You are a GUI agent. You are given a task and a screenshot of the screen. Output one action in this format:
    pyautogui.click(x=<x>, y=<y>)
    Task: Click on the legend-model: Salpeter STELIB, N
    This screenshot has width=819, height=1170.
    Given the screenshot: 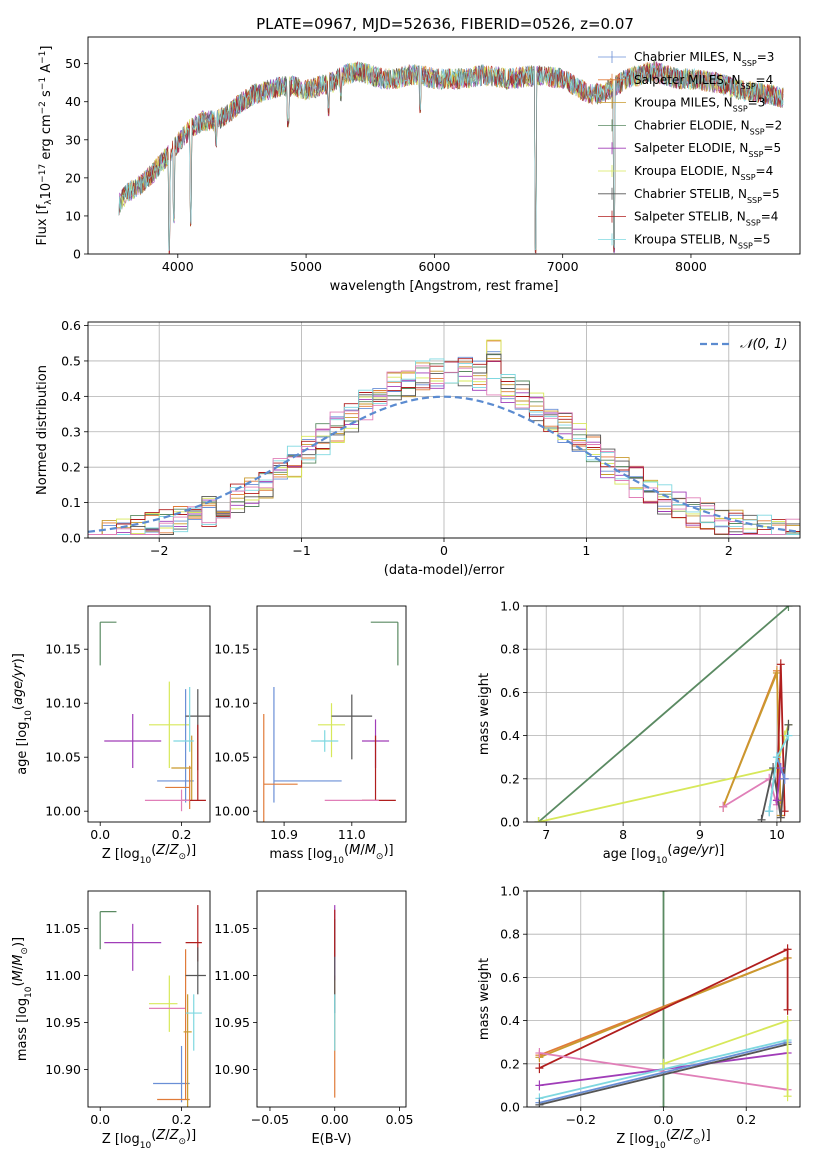 What is the action you would take?
    pyautogui.click(x=690, y=217)
    